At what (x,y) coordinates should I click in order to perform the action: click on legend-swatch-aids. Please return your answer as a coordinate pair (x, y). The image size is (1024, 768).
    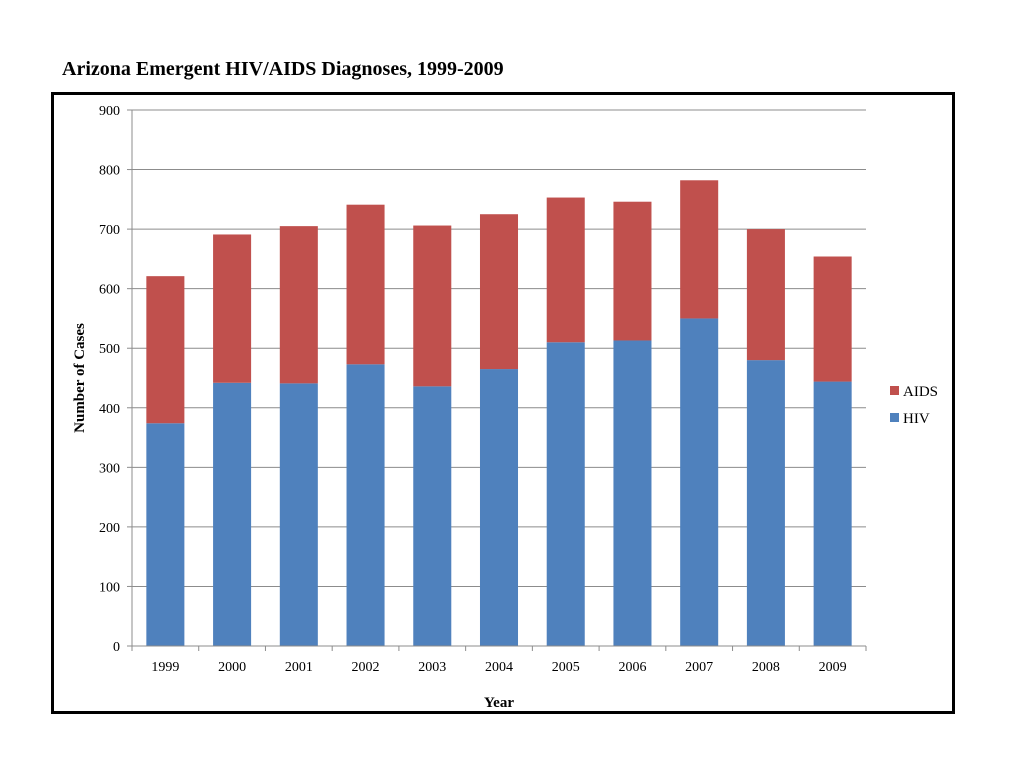
    Looking at the image, I should click on (894, 390).